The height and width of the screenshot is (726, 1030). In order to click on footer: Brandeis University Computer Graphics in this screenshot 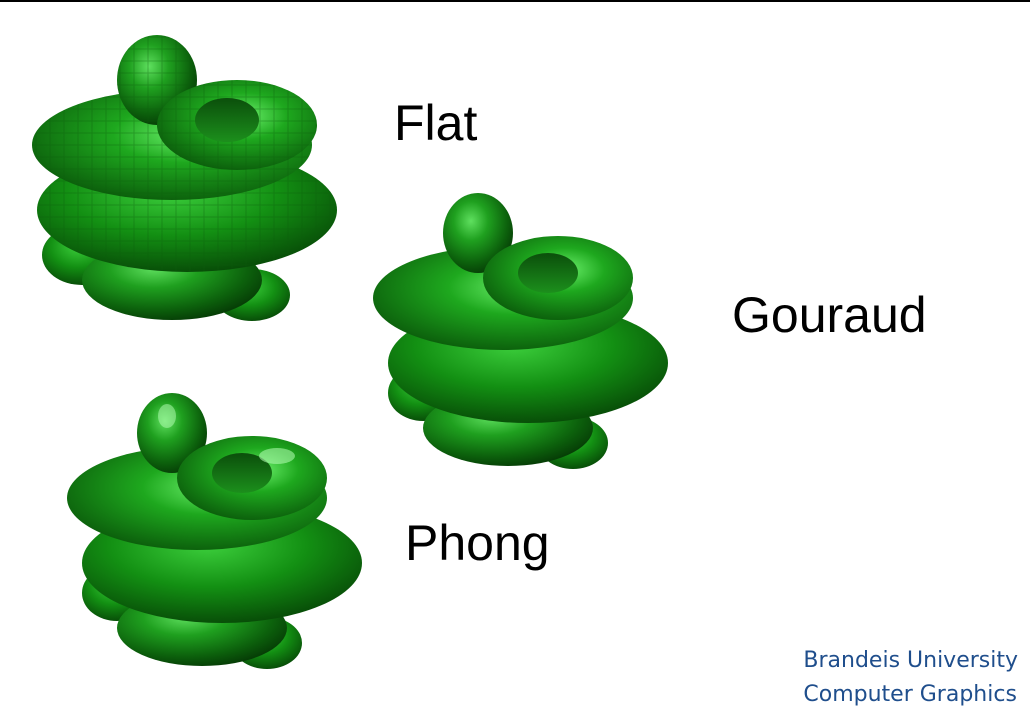, I will do `click(910, 678)`.